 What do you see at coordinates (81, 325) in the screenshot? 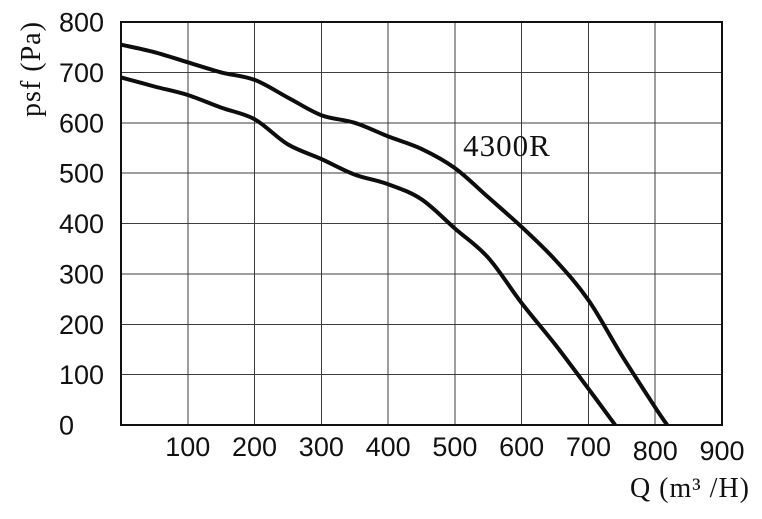
I see `y-tick-label: 200` at bounding box center [81, 325].